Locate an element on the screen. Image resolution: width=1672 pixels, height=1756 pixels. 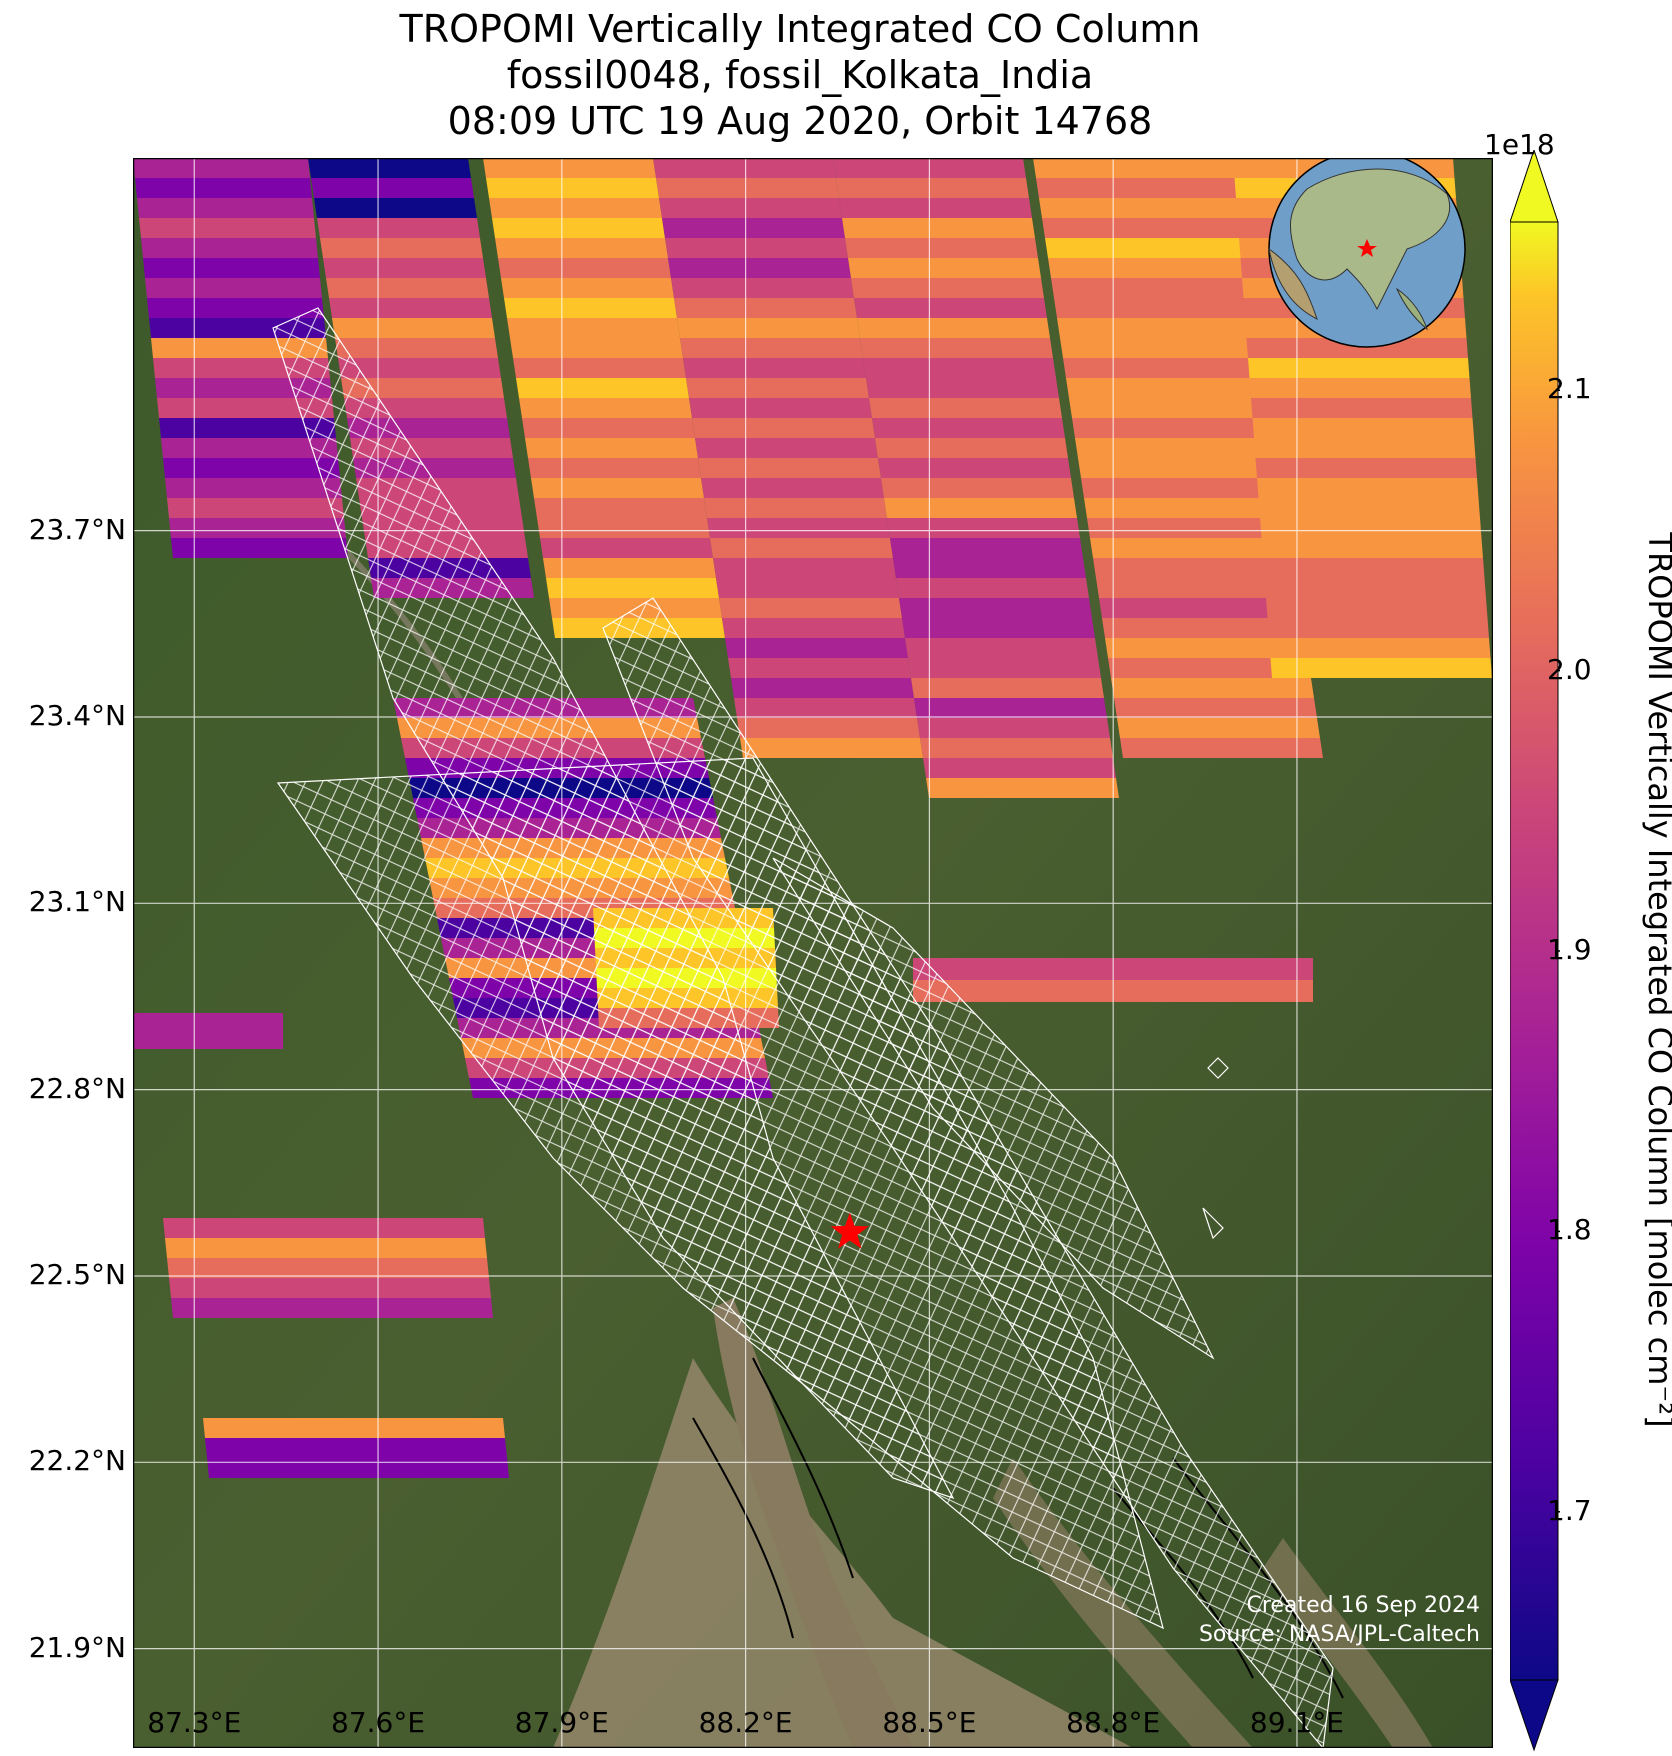
lon-tick-label: 87.6°E is located at coordinates (378, 1722).